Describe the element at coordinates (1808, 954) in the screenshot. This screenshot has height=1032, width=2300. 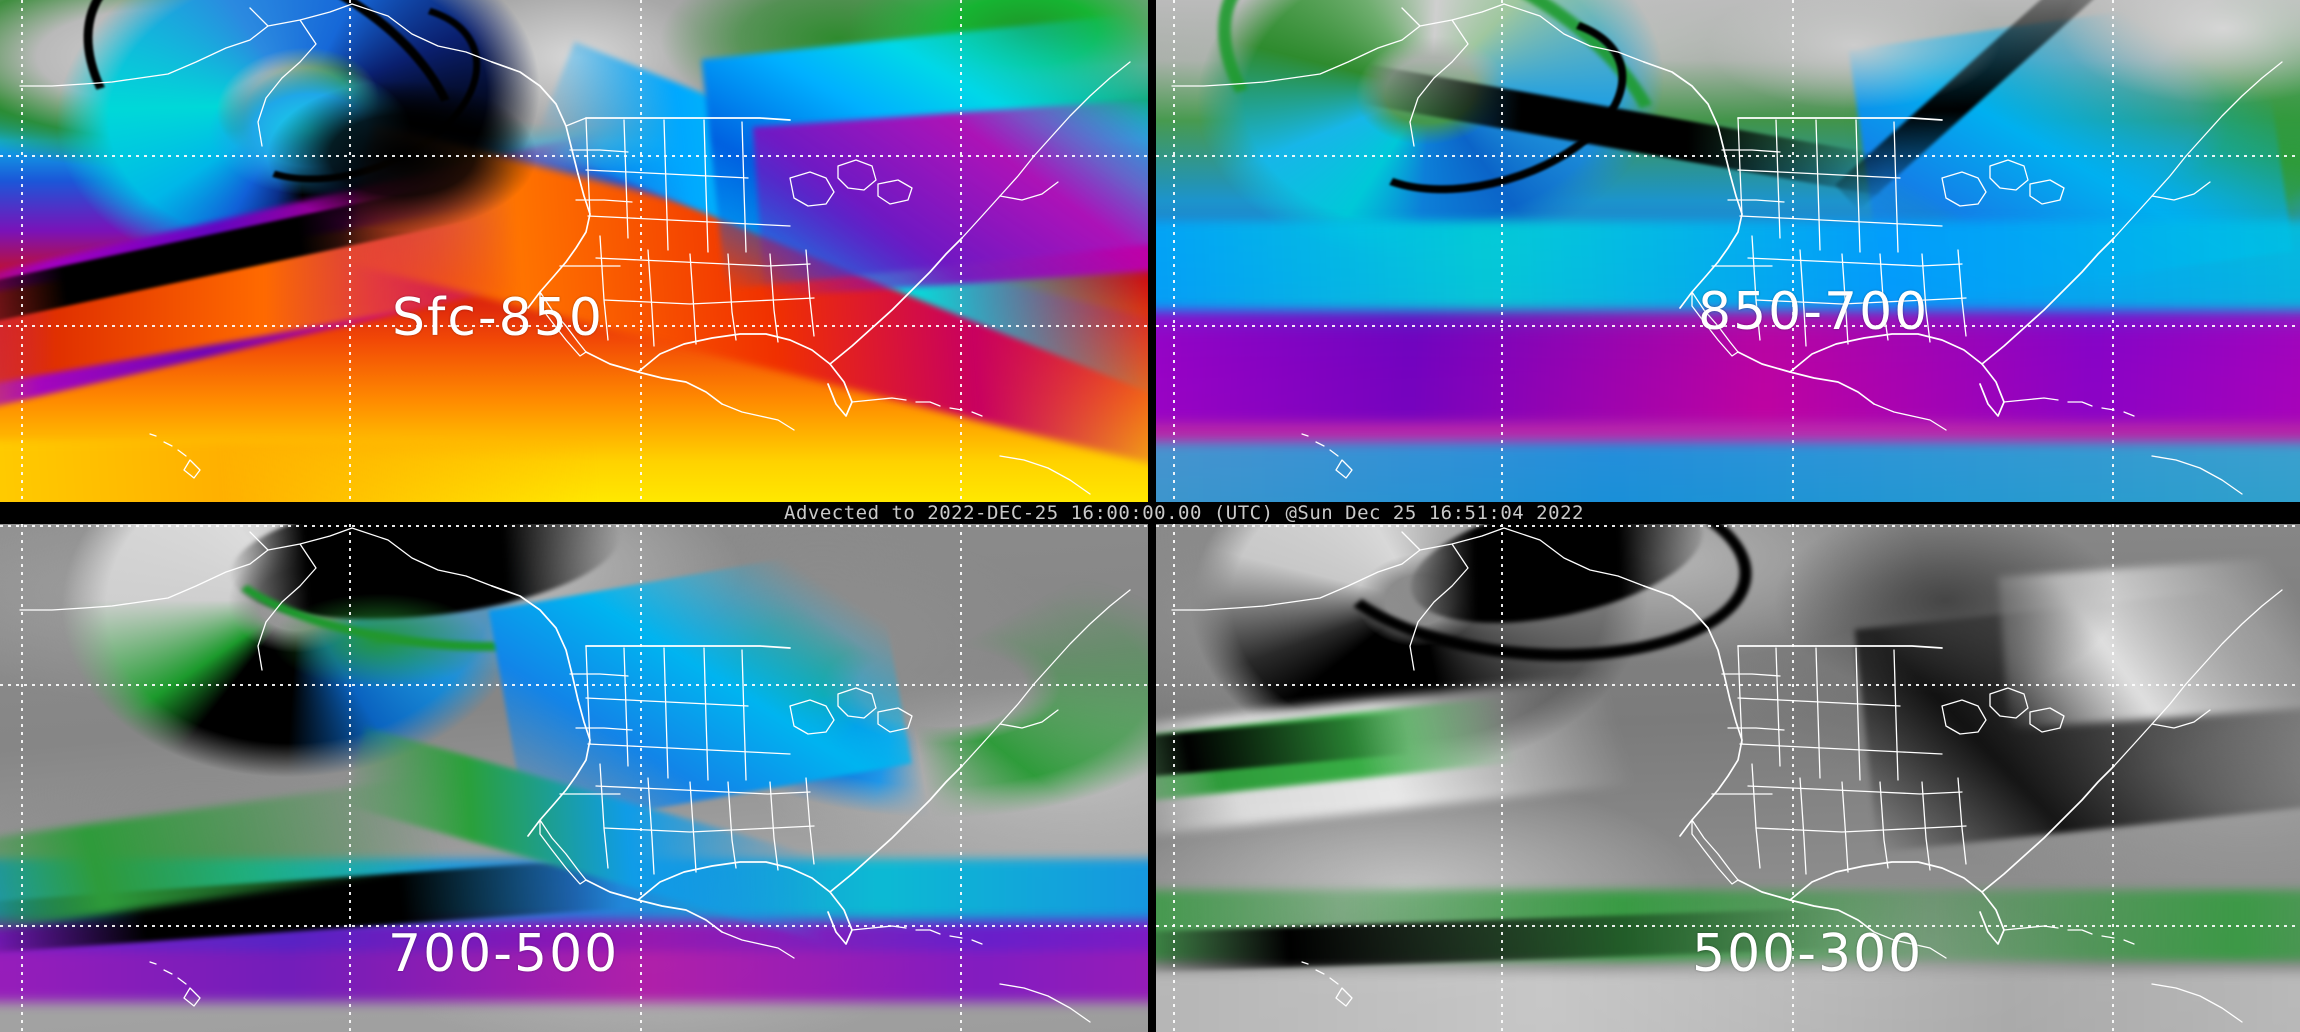
I see `panel-label-500-300: 500-300` at that location.